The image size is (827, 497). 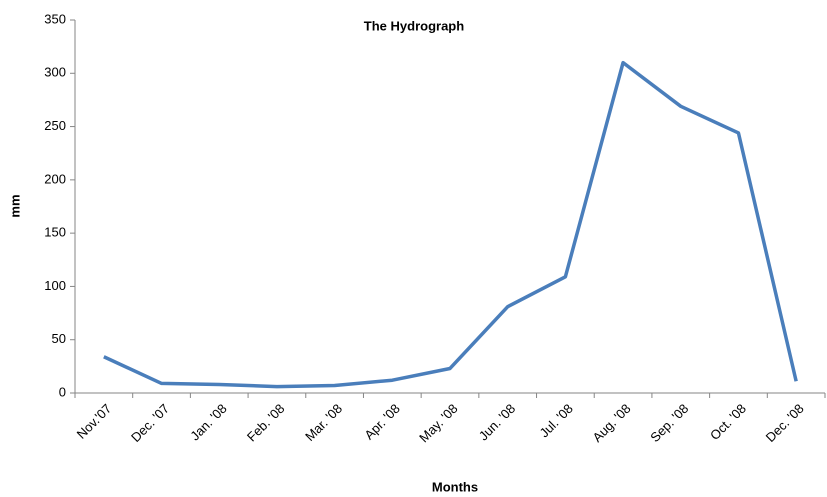 I want to click on chart-title: The Hydrograph, so click(x=414, y=25).